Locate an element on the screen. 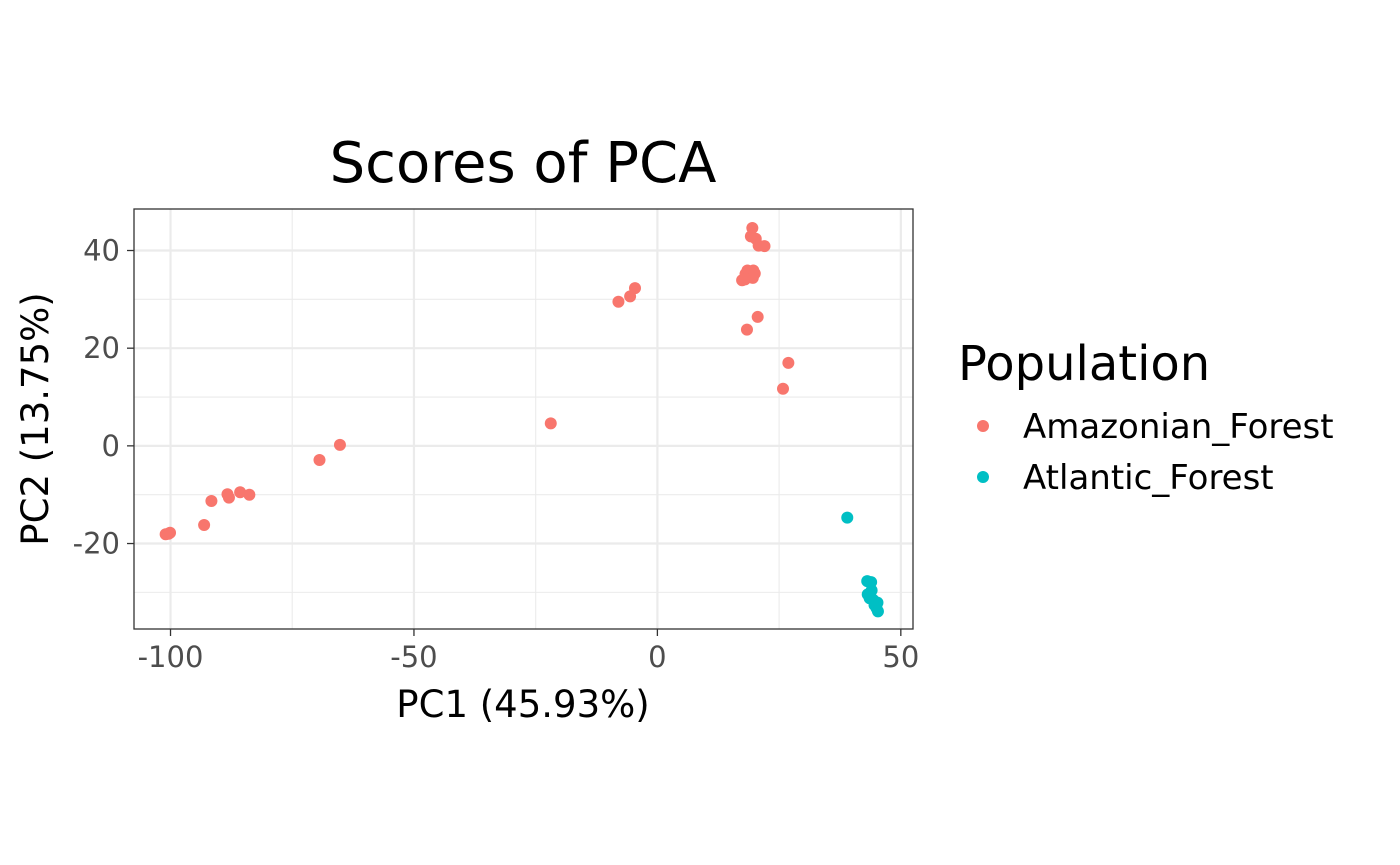 This screenshot has width=1400, height=865. x-axis: -100 -50 0 50 is located at coordinates (528, 651).